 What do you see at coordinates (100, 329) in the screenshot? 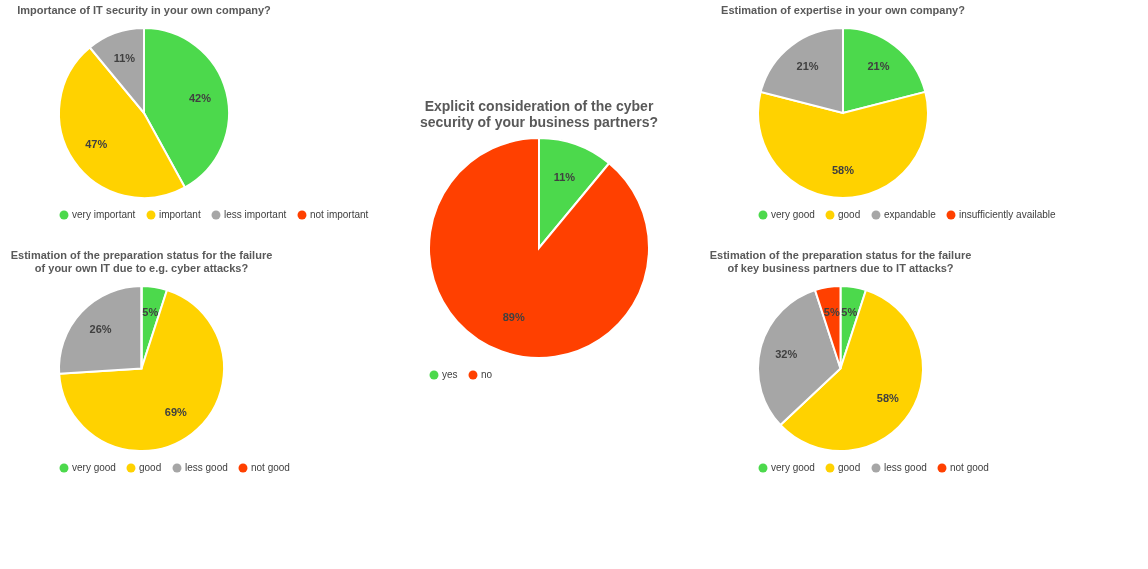
I see `data-label: 26%` at bounding box center [100, 329].